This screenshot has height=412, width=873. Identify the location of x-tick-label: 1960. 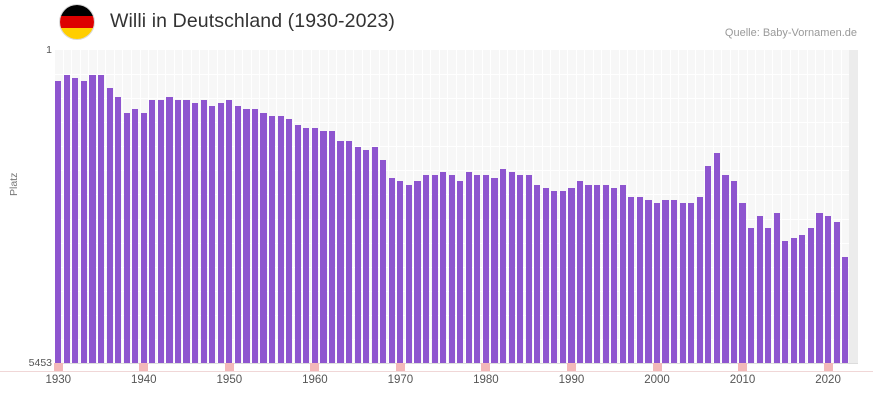
(315, 380).